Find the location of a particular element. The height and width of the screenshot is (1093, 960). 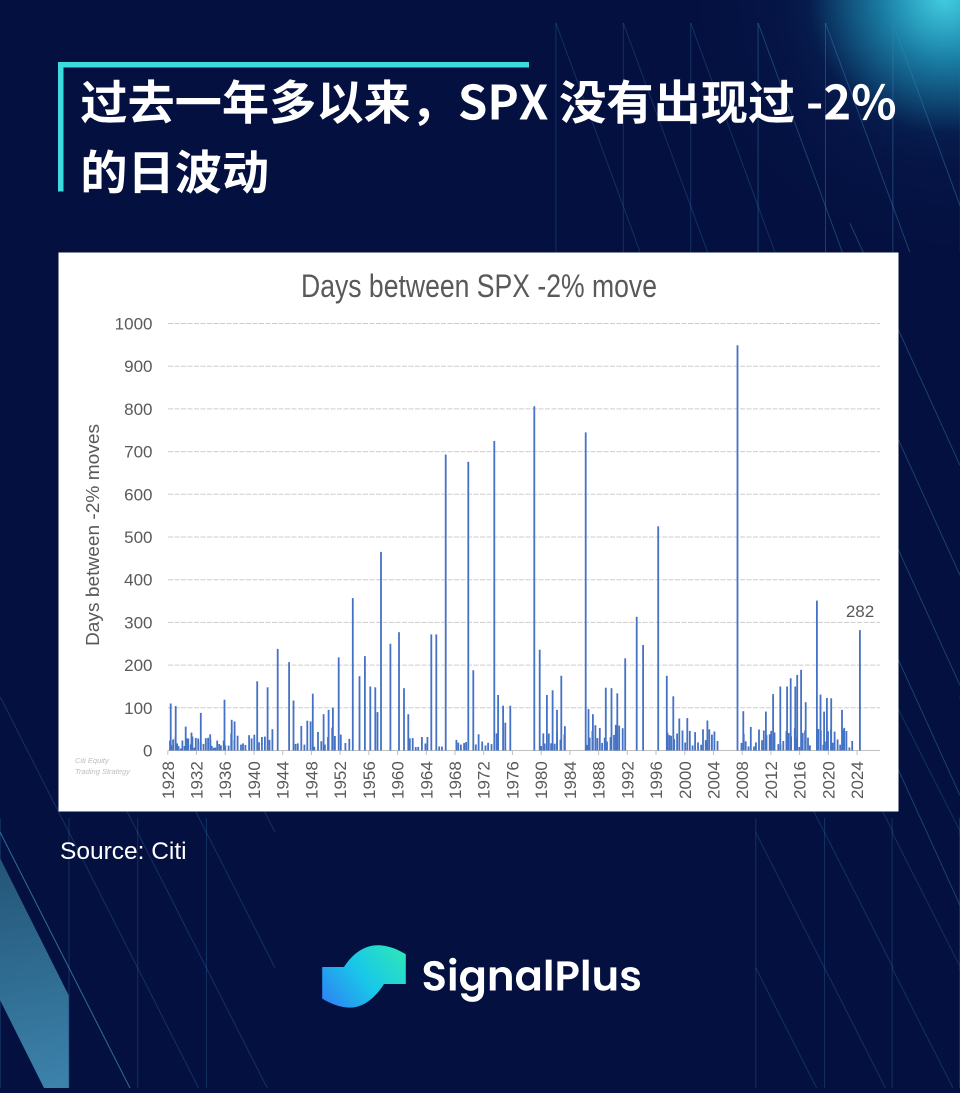

svg-text: 1952 is located at coordinates (340, 780).